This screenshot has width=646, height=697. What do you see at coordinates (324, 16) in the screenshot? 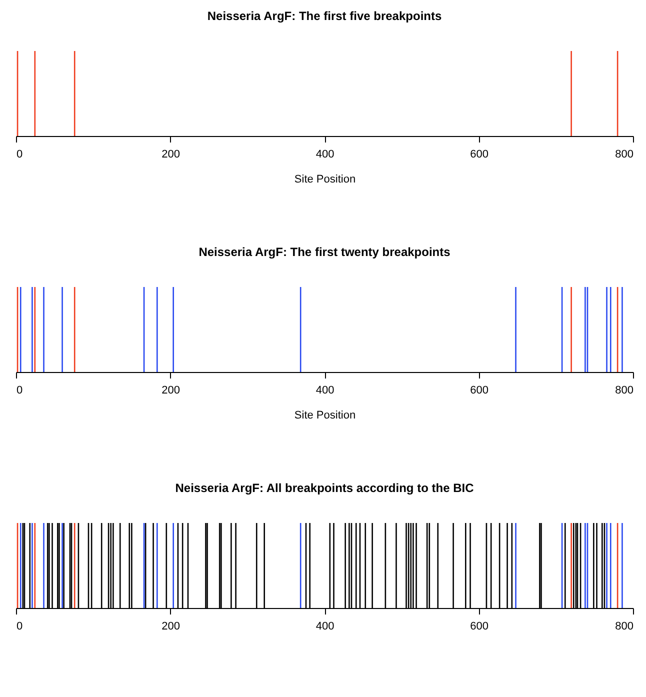
I see `chart-title: Neisseria ArgF: The first five breakpoints` at bounding box center [324, 16].